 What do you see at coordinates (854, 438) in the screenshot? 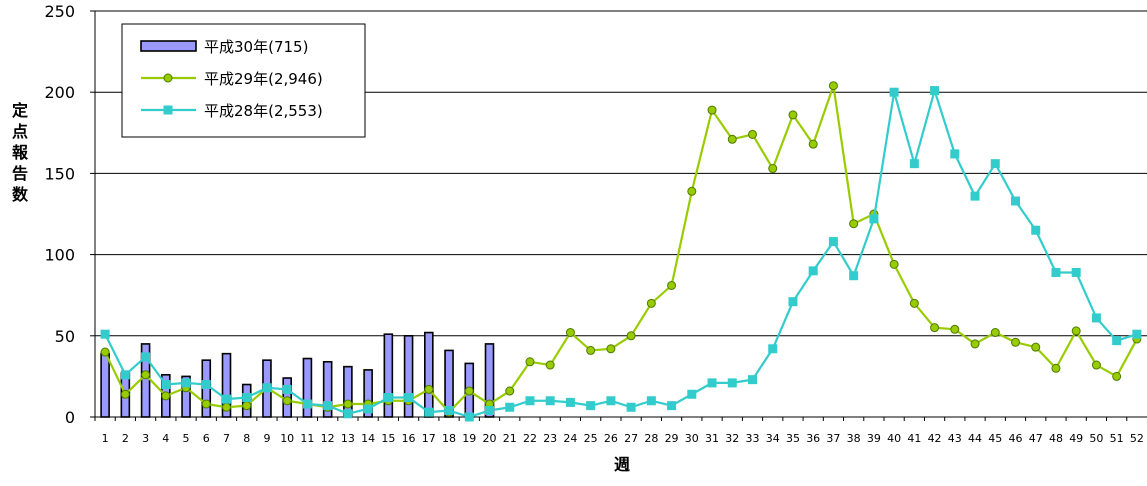
I see `x-tick-label: 38` at bounding box center [854, 438].